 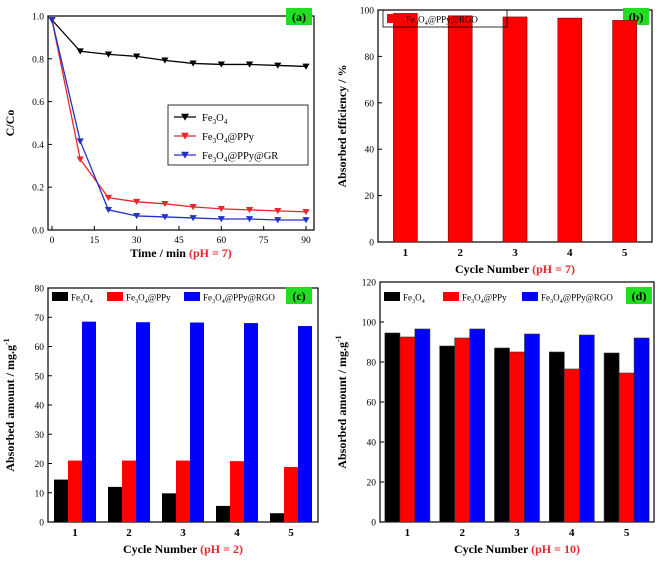 I want to click on series-fe3o4, so click(x=179, y=43).